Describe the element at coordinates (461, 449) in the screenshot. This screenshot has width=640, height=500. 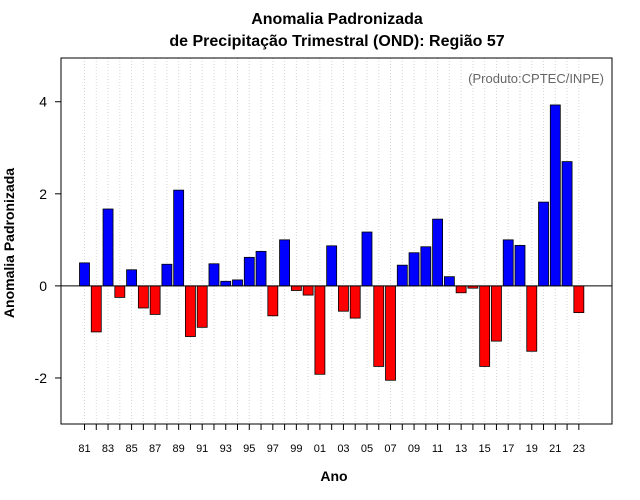
I see `x-tick-label: 13` at that location.